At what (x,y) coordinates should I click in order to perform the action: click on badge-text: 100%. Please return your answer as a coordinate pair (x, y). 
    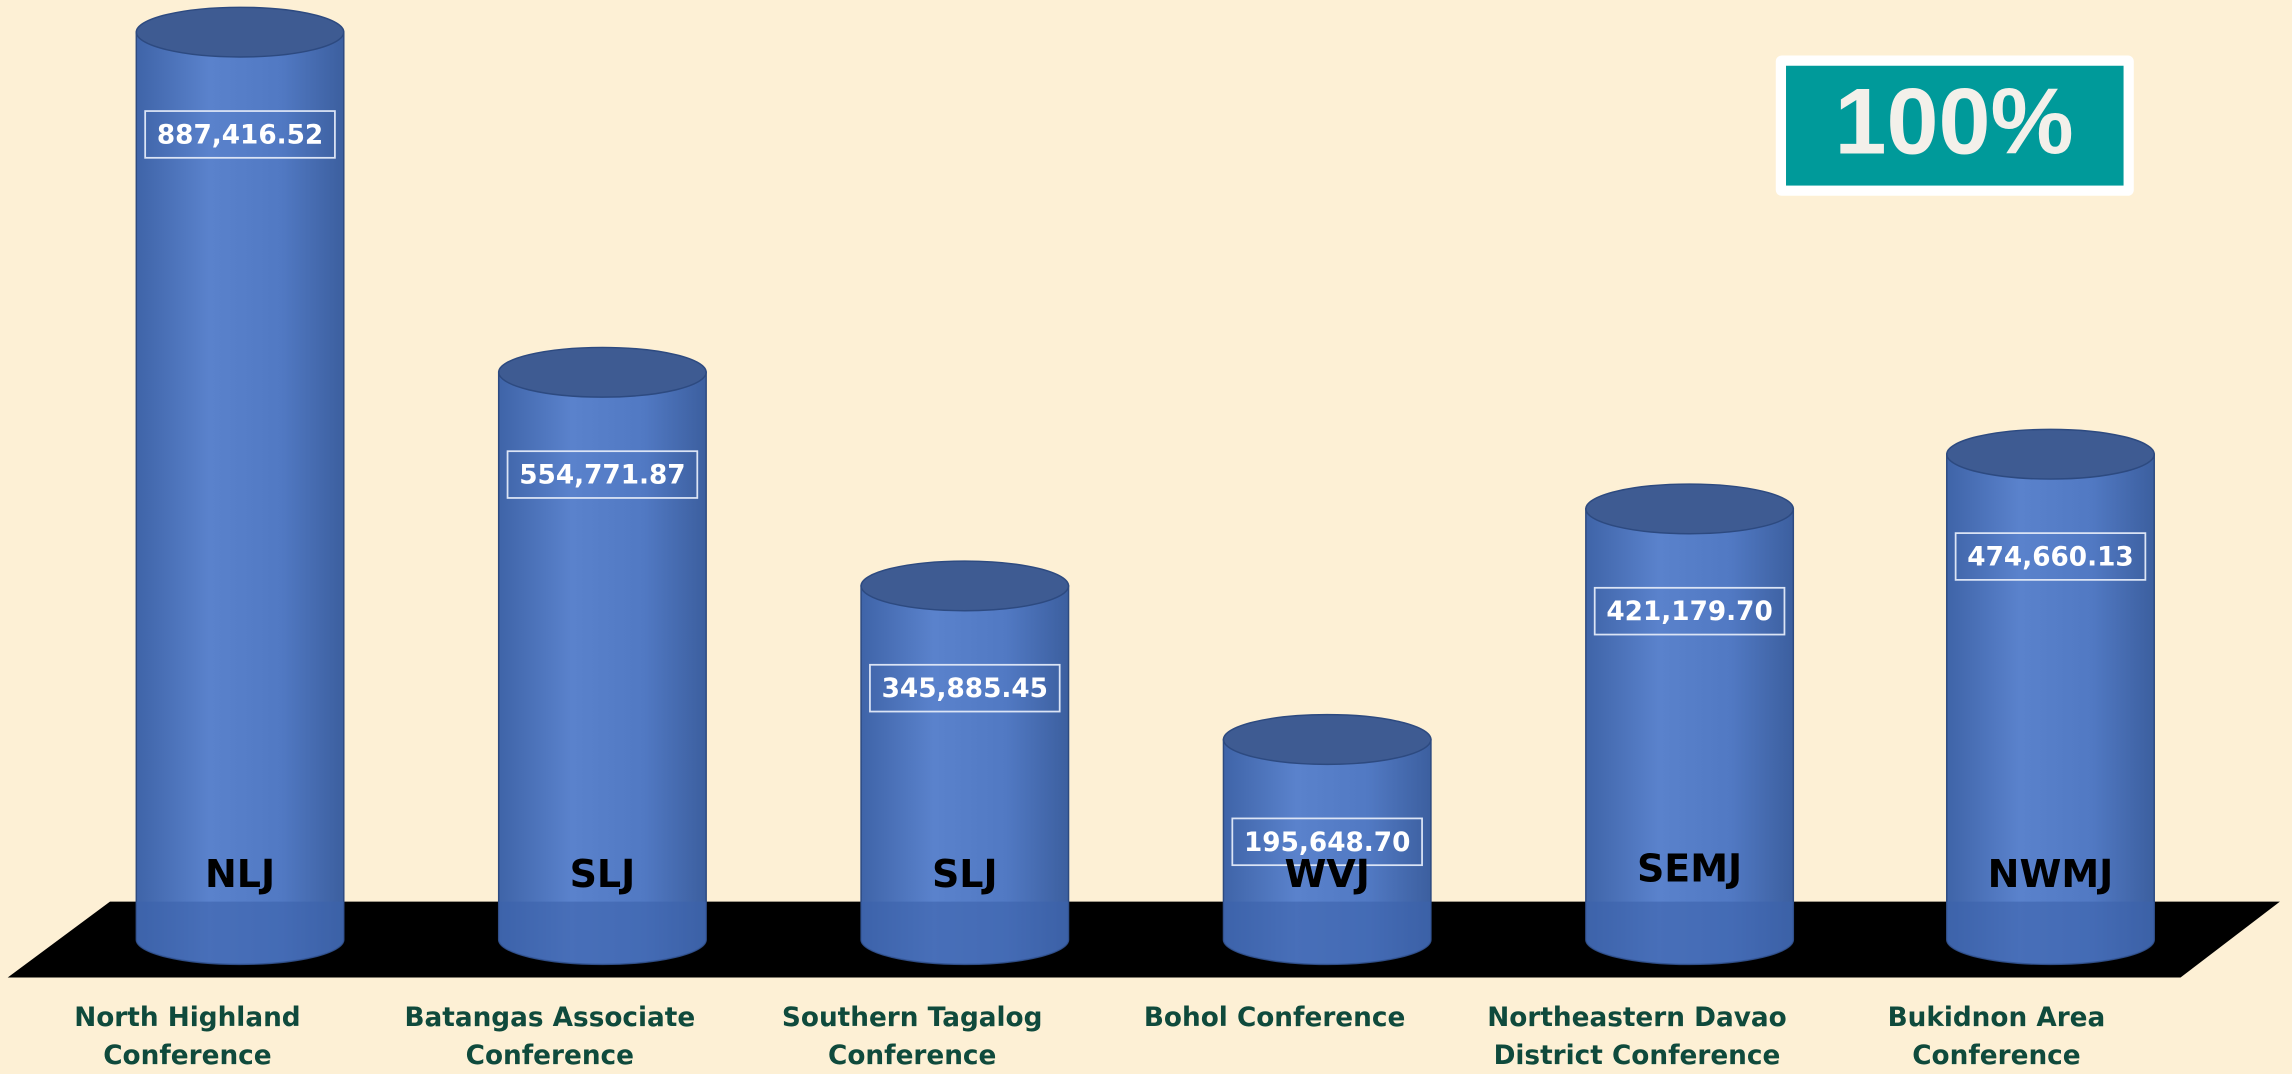
    Looking at the image, I should click on (1953, 120).